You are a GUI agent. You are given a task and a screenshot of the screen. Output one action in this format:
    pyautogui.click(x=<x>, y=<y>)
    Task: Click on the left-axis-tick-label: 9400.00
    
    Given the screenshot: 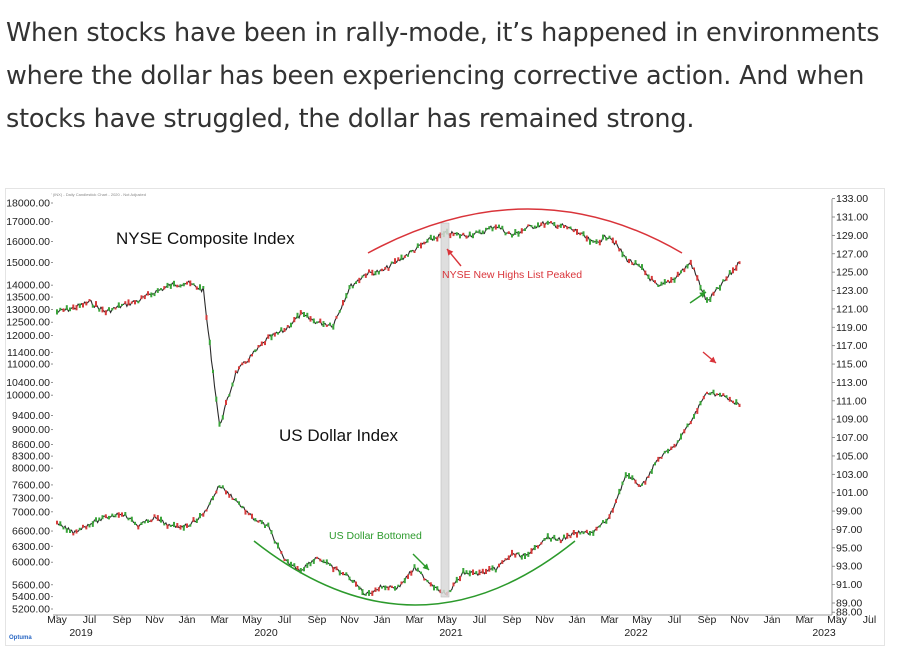 What is the action you would take?
    pyautogui.click(x=31, y=416)
    